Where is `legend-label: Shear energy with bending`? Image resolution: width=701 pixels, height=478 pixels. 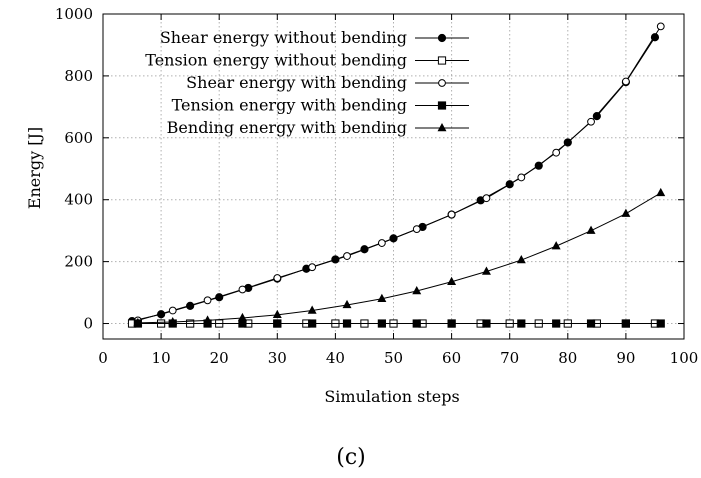 legend-label: Shear energy with bending is located at coordinates (296, 82).